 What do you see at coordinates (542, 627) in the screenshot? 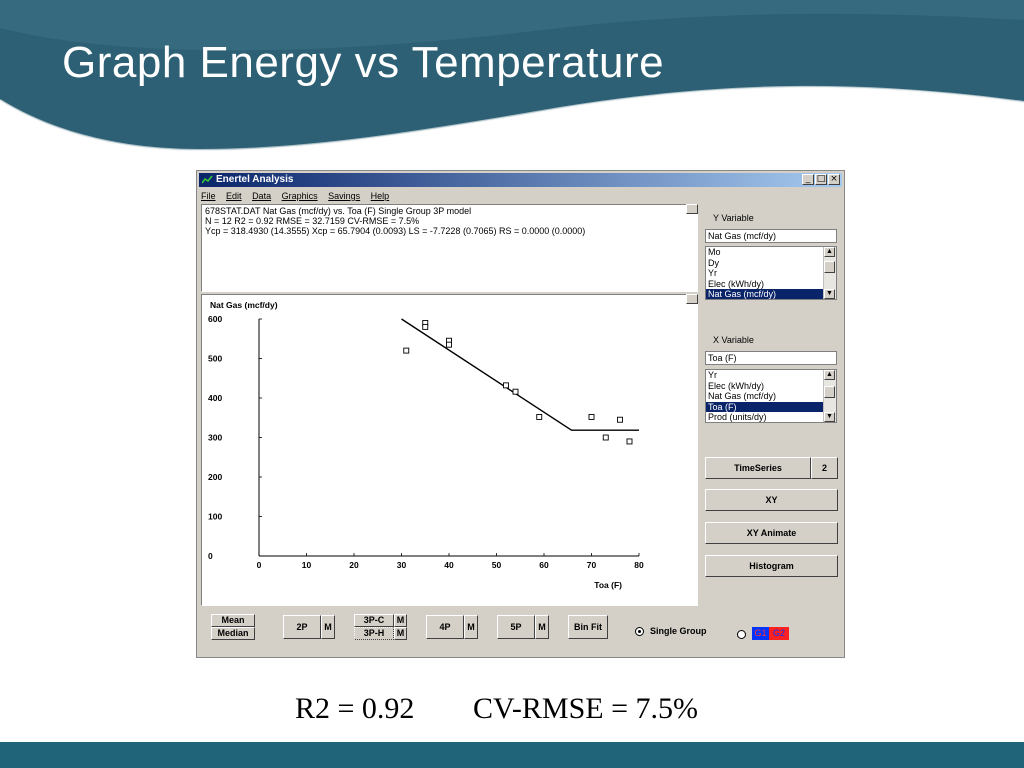
I see `model-5p-m-button: M` at bounding box center [542, 627].